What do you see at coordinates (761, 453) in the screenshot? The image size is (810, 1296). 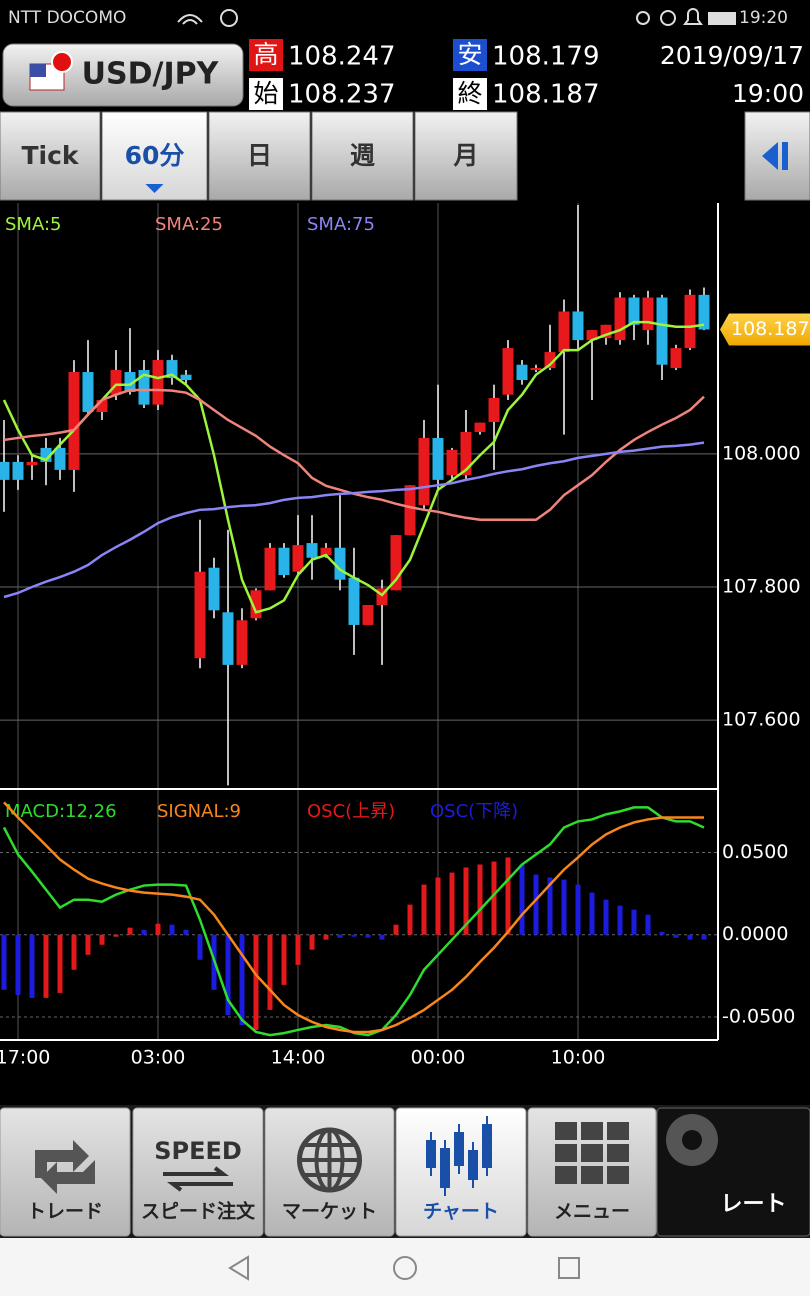 I see `y-tick-label: 108.000` at bounding box center [761, 453].